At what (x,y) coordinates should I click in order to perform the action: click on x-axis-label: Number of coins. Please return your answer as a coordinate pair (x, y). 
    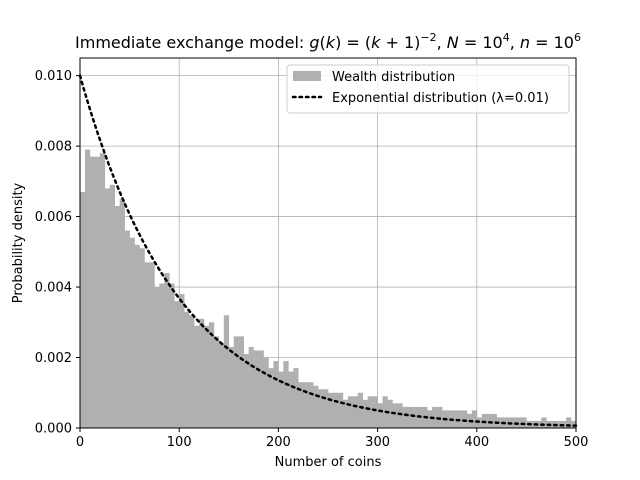
    Looking at the image, I should click on (328, 462).